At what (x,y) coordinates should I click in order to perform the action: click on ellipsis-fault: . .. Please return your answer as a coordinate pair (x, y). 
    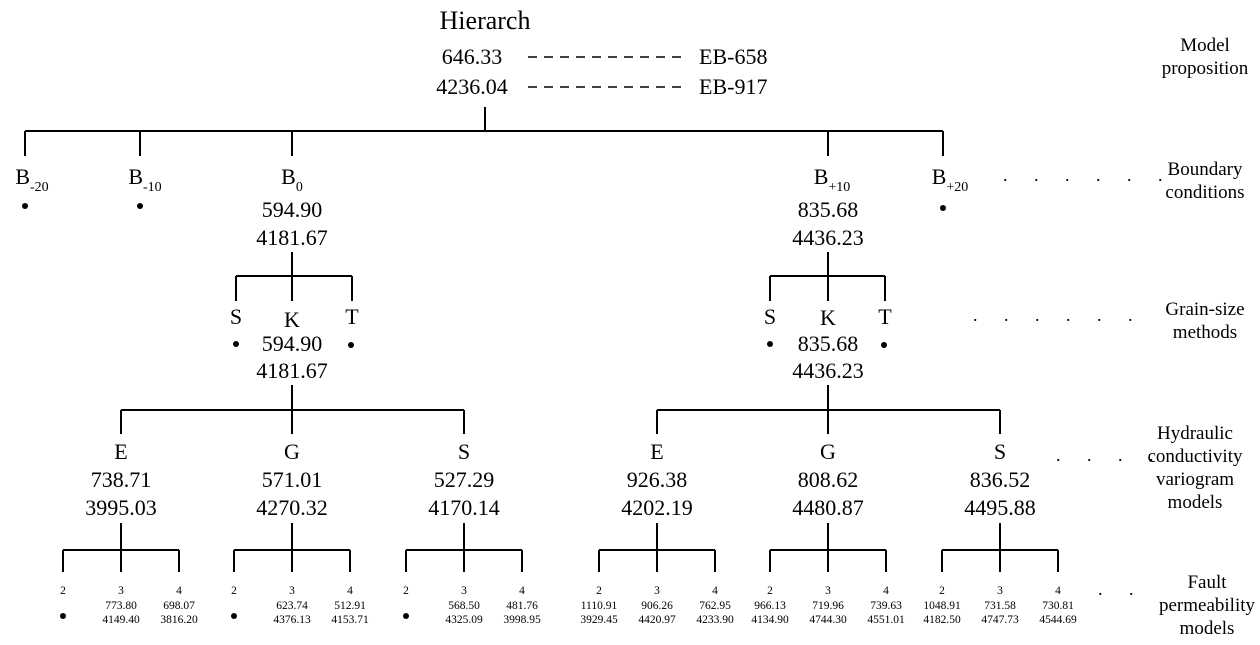
    Looking at the image, I should click on (1121, 589).